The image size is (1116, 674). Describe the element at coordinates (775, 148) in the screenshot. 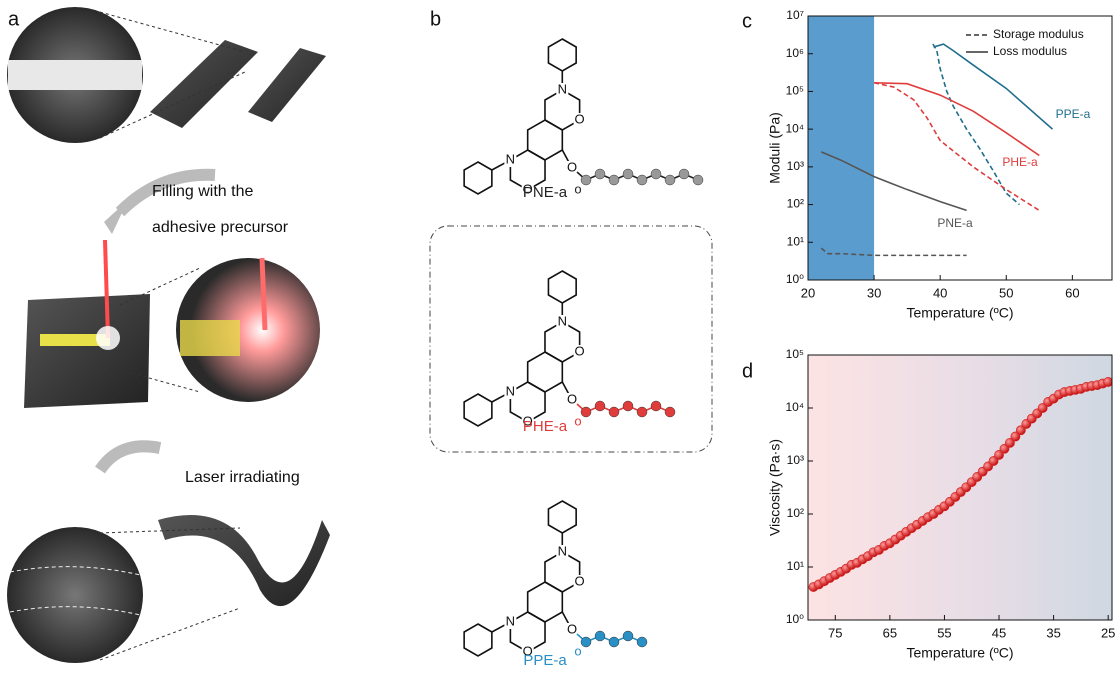

I see `y-axis-label: Moduli (Pa)` at that location.